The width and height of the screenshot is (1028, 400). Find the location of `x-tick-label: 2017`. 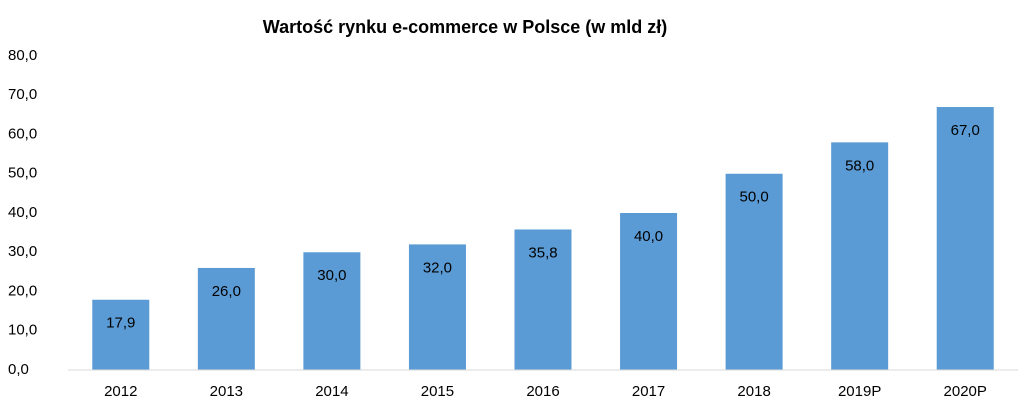

x-tick-label: 2017 is located at coordinates (648, 391).